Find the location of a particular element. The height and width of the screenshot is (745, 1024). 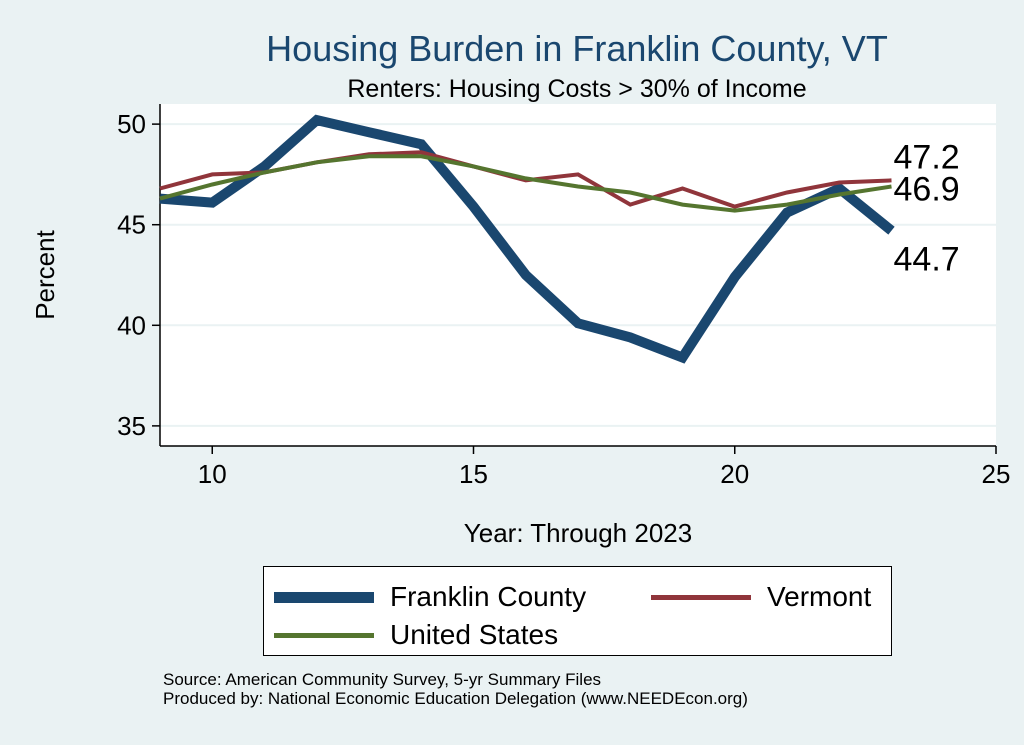

y-tick-label: 50 is located at coordinates (131, 124).